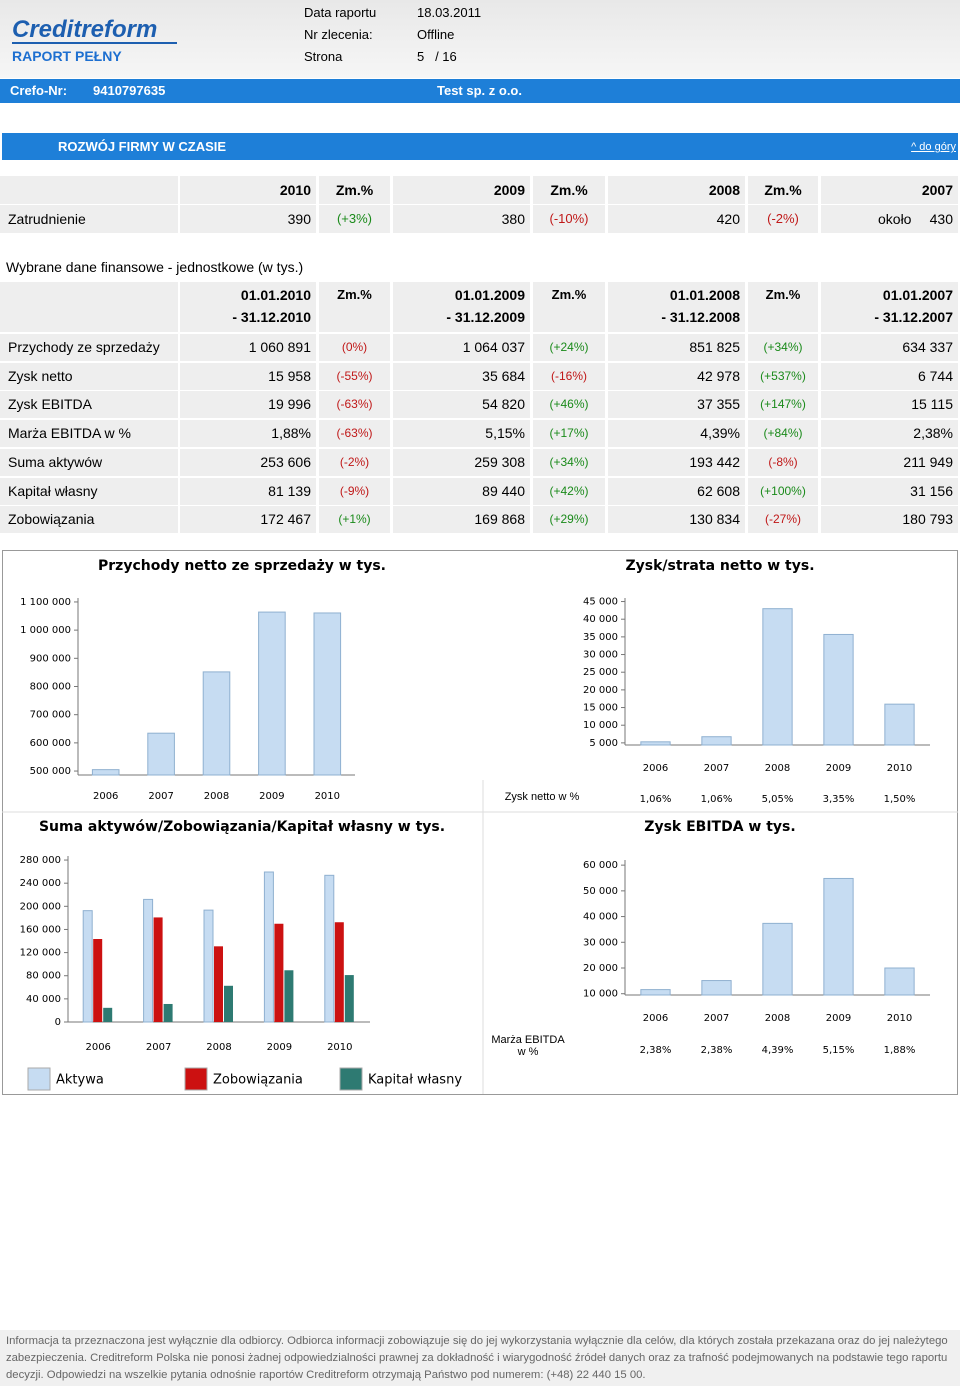 This screenshot has width=960, height=1386. Describe the element at coordinates (40, 906) in the screenshot. I see `y-tick-label: 200 000` at that location.